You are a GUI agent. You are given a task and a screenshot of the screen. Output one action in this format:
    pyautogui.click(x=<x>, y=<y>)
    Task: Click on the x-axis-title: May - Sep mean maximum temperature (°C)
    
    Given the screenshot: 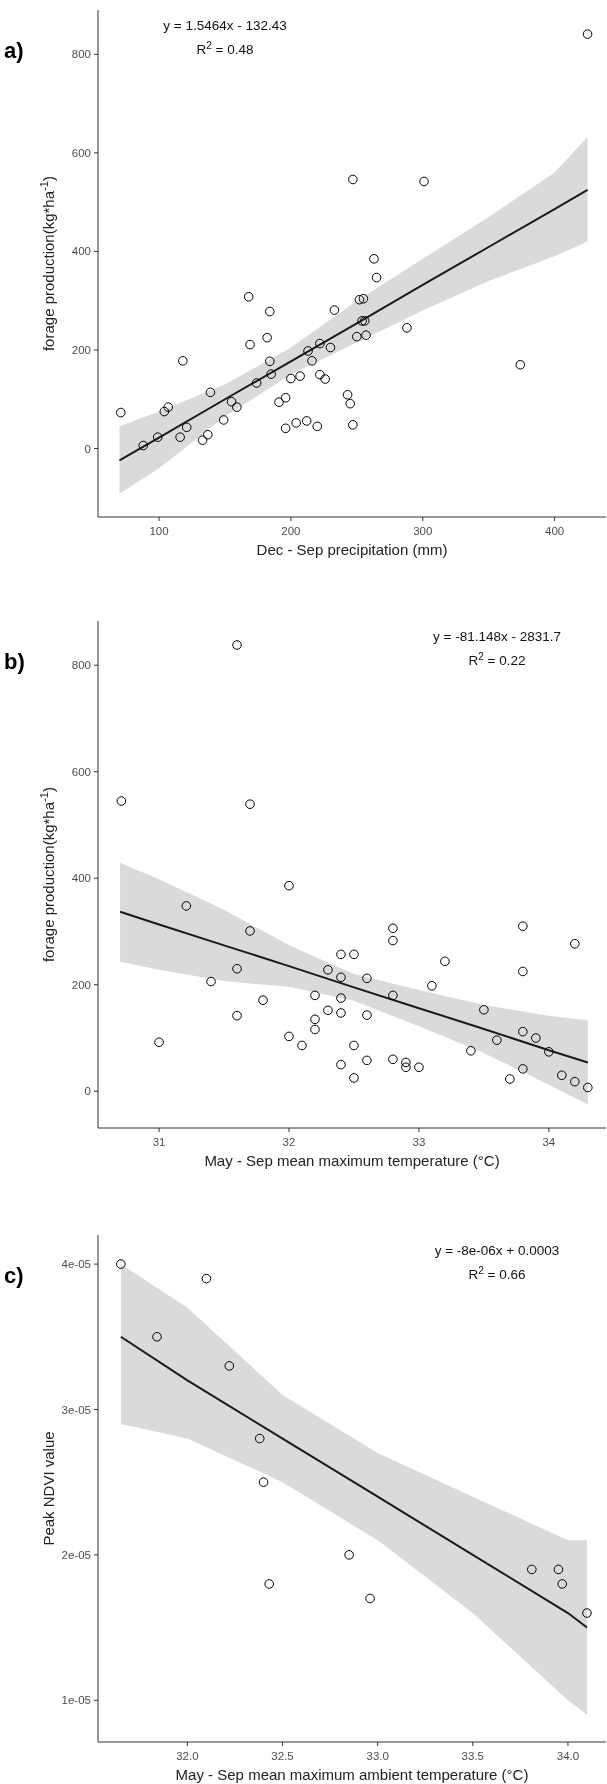 What is the action you would take?
    pyautogui.click(x=352, y=1160)
    